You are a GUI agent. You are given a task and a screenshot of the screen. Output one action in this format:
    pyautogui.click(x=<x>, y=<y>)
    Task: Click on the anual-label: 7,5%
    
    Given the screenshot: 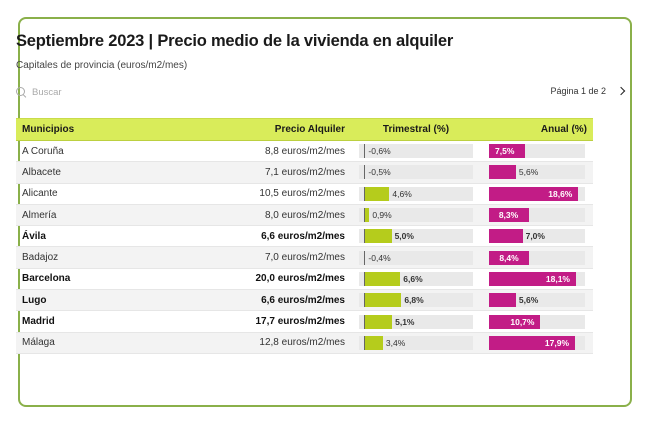 What is the action you would take?
    pyautogui.click(x=505, y=151)
    